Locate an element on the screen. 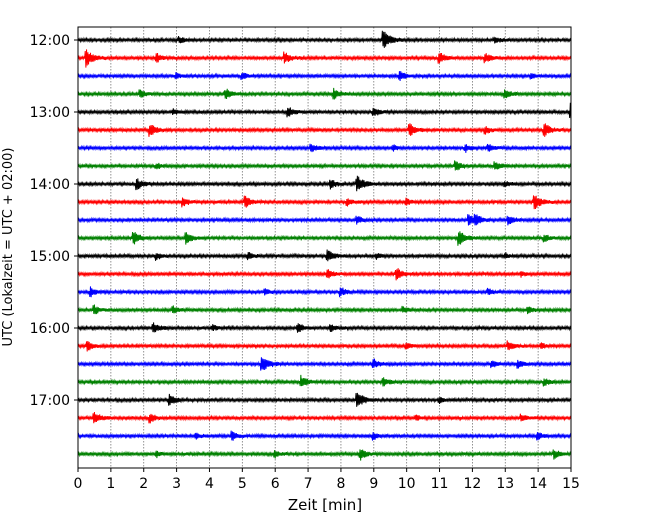 The height and width of the screenshot is (520, 650). x-tick-label: 9 is located at coordinates (373, 484).